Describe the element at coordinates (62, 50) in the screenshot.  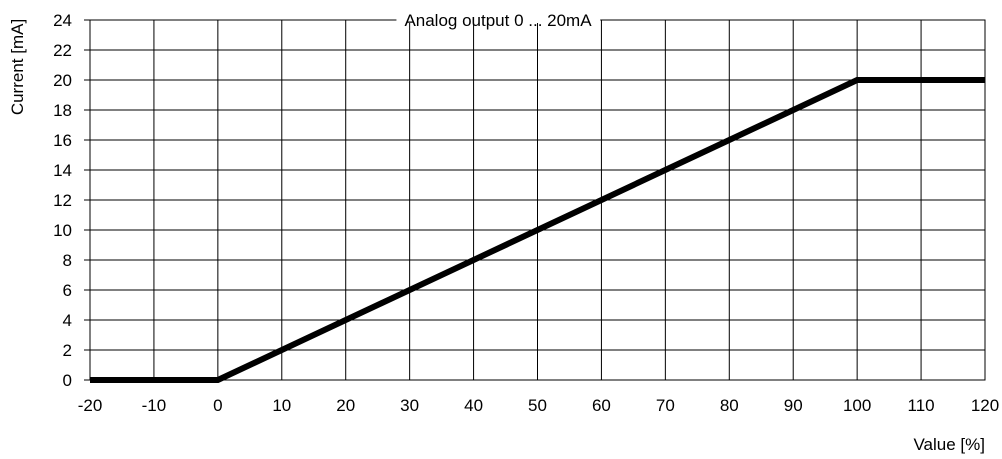
I see `y-tick-label: 22` at that location.